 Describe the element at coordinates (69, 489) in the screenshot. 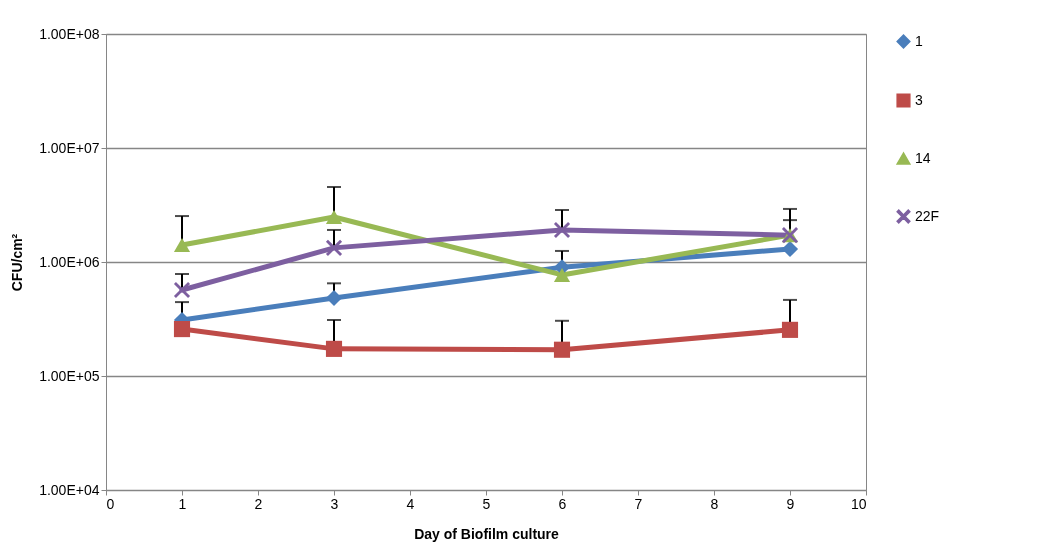

I see `y-tick-label: 1.00E+04` at that location.